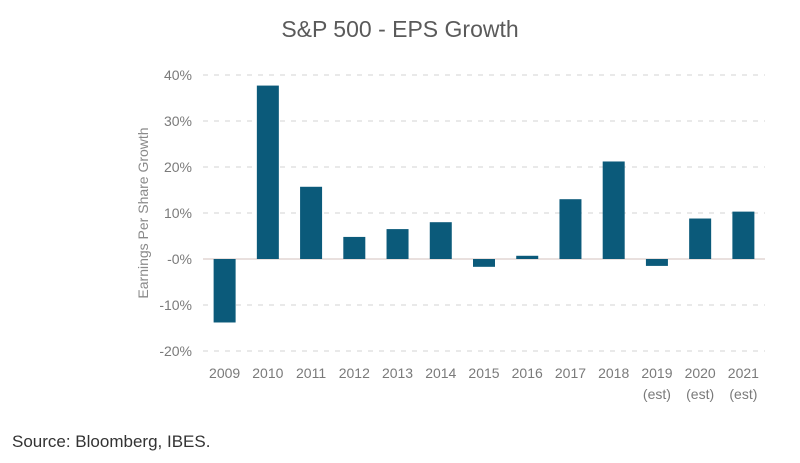 The image size is (800, 463). Describe the element at coordinates (440, 373) in the screenshot. I see `x-tick-label: 2014` at that location.